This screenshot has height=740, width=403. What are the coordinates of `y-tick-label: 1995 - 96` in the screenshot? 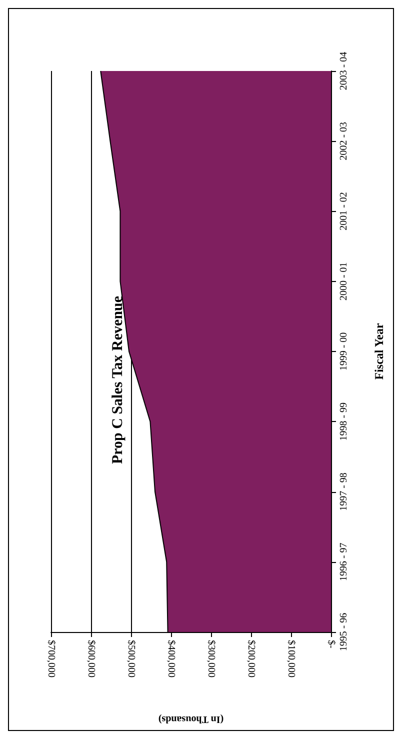 It's located at (344, 632).